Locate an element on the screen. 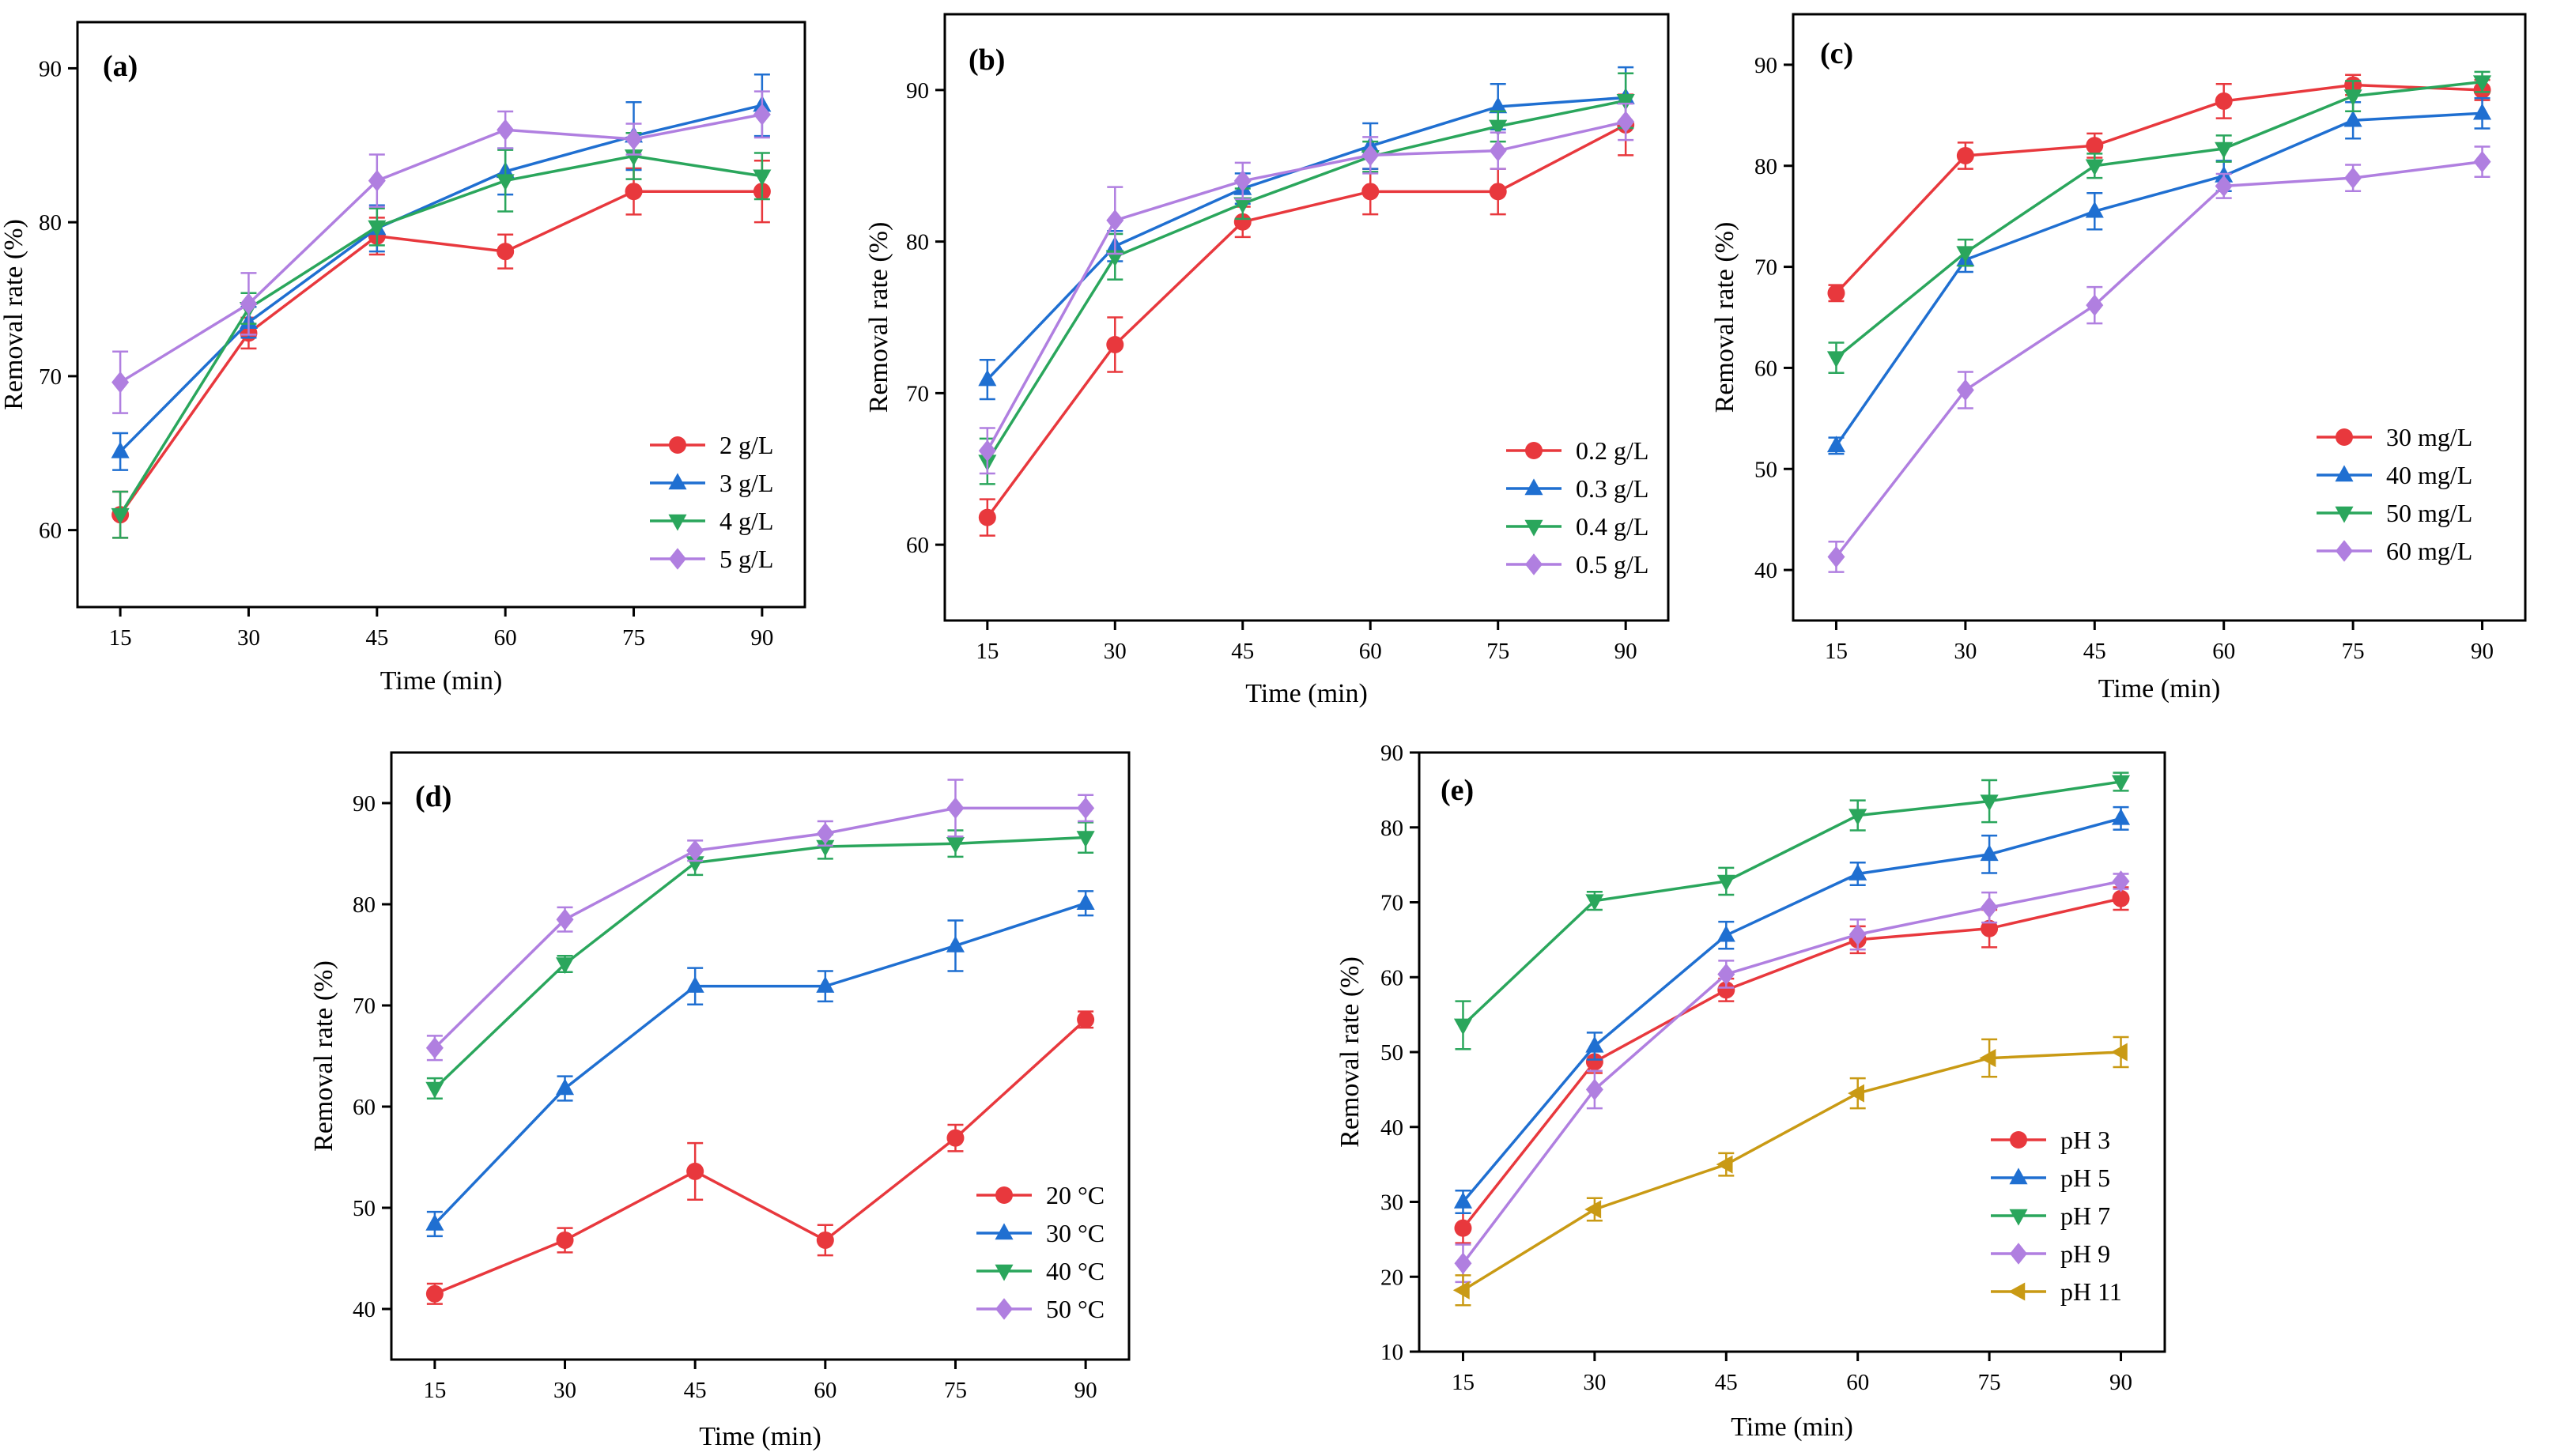 Image resolution: width=2549 pixels, height=1456 pixels. panel-label: (a) is located at coordinates (120, 66).